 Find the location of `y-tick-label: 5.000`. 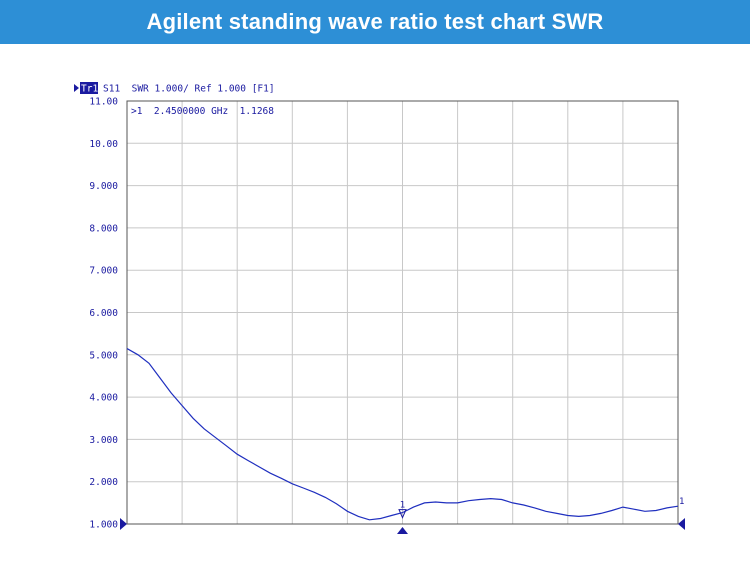

y-tick-label: 5.000 is located at coordinates (103, 355).